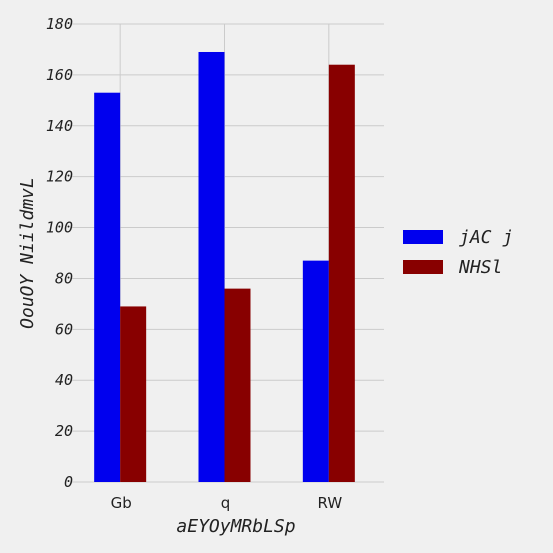 This screenshot has width=553, height=553. I want to click on x-axis-title: aEYOyMRbLSp, so click(235, 526).